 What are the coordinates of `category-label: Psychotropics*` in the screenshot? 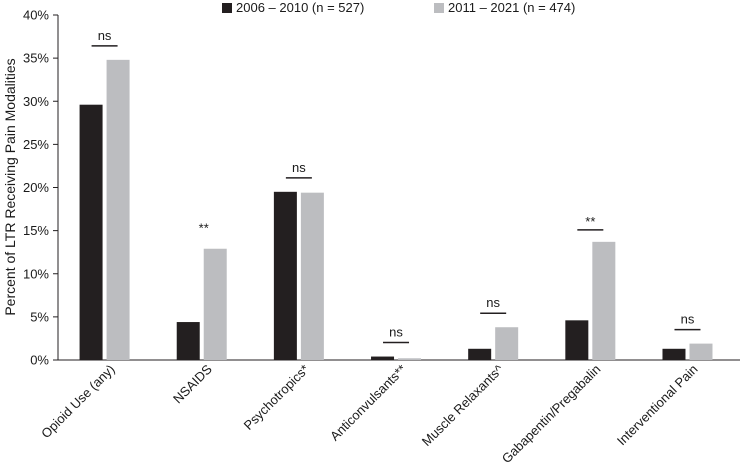 It's located at (276, 397).